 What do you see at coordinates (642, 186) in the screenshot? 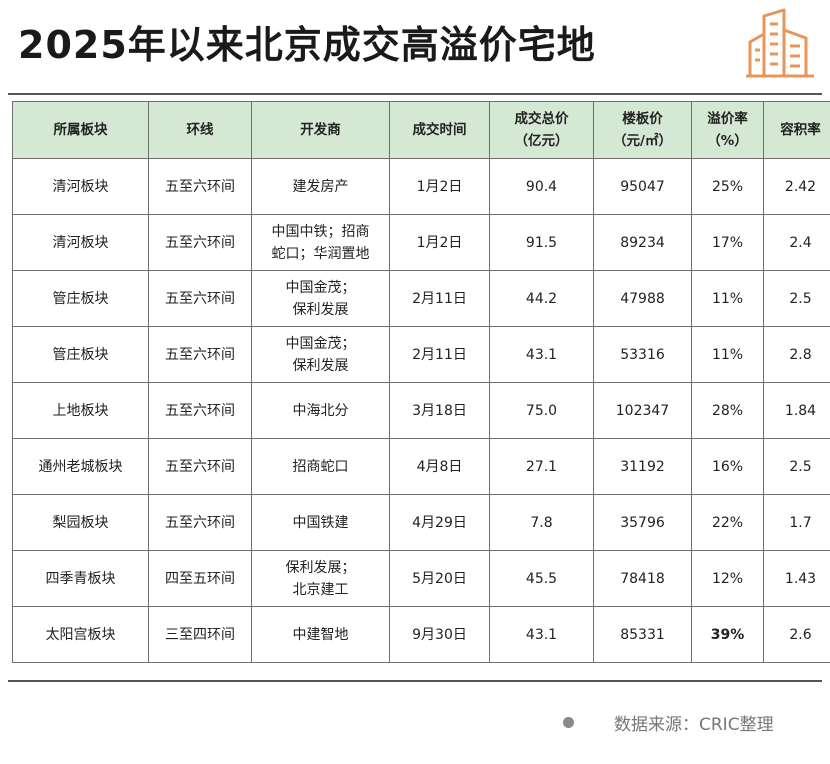
I see `table-cell: 95047` at bounding box center [642, 186].